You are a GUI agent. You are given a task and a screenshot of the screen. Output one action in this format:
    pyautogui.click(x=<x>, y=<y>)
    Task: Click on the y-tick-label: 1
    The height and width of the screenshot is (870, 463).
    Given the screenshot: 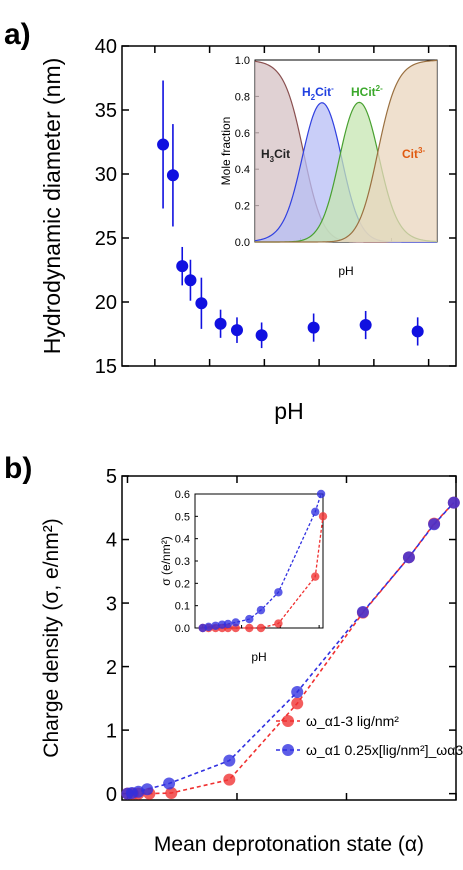 What is the action you would take?
    pyautogui.click(x=111, y=731)
    